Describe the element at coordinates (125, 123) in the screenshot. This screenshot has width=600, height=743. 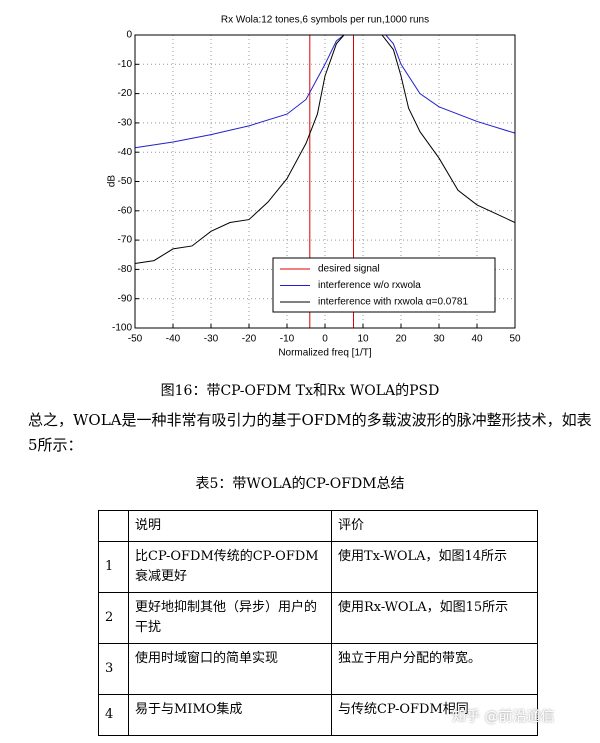
I see `y-tick-label: -30` at that location.